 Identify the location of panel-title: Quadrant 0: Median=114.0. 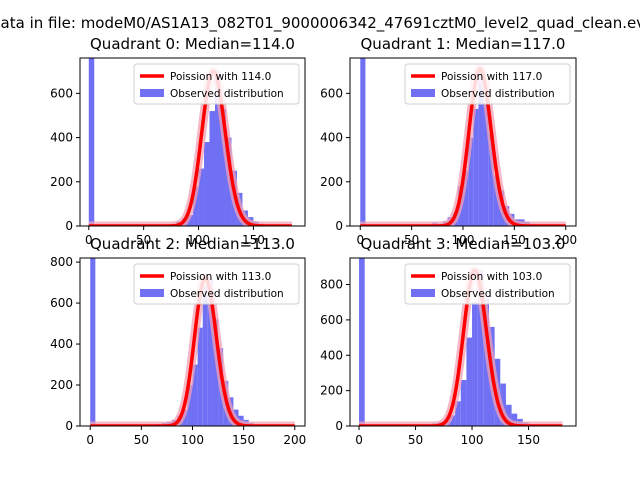
(192, 44).